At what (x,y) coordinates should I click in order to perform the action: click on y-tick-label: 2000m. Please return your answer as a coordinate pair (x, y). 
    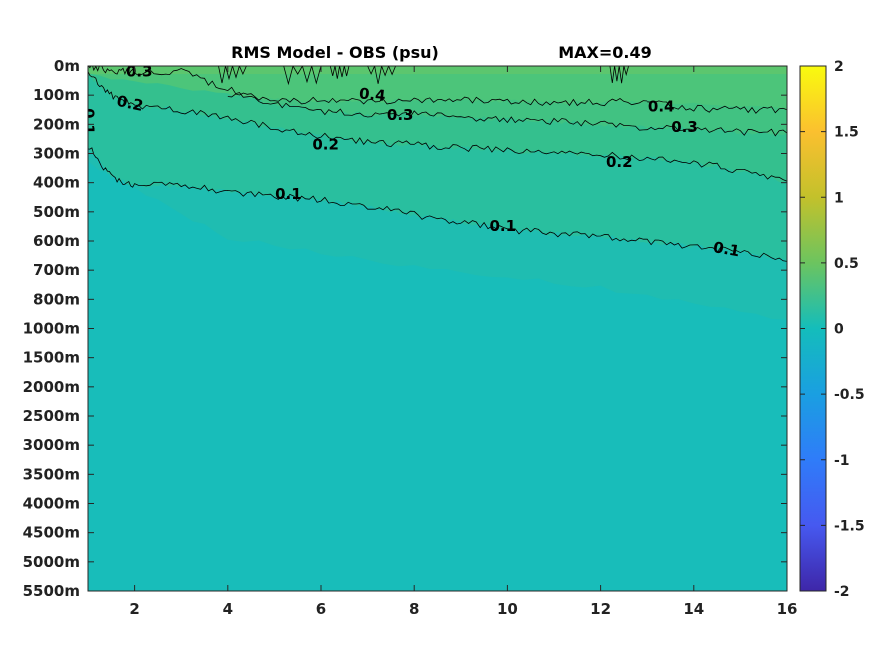
    Looking at the image, I should click on (51, 387).